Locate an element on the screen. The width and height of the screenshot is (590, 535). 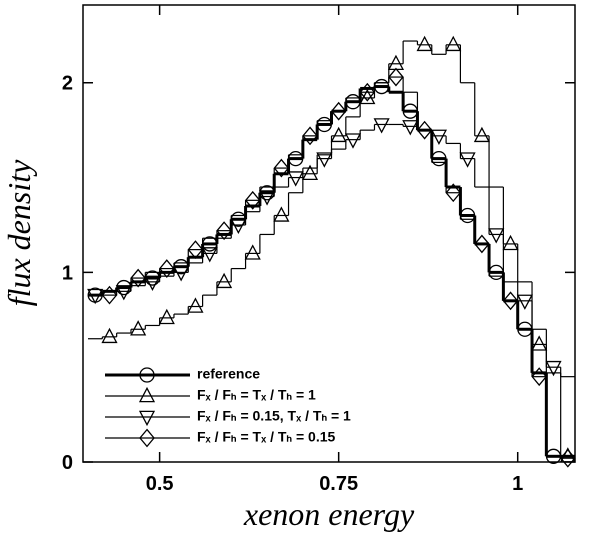
legend-label: Fₓ / Fₕ = Tₓ / Tₕ = 0.15 is located at coordinates (266, 437).